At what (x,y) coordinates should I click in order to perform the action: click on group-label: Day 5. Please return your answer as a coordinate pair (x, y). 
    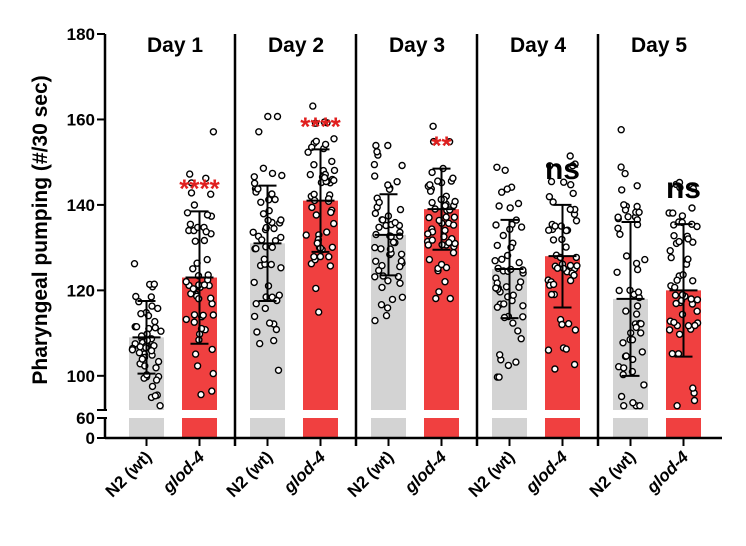
    Looking at the image, I should click on (659, 45).